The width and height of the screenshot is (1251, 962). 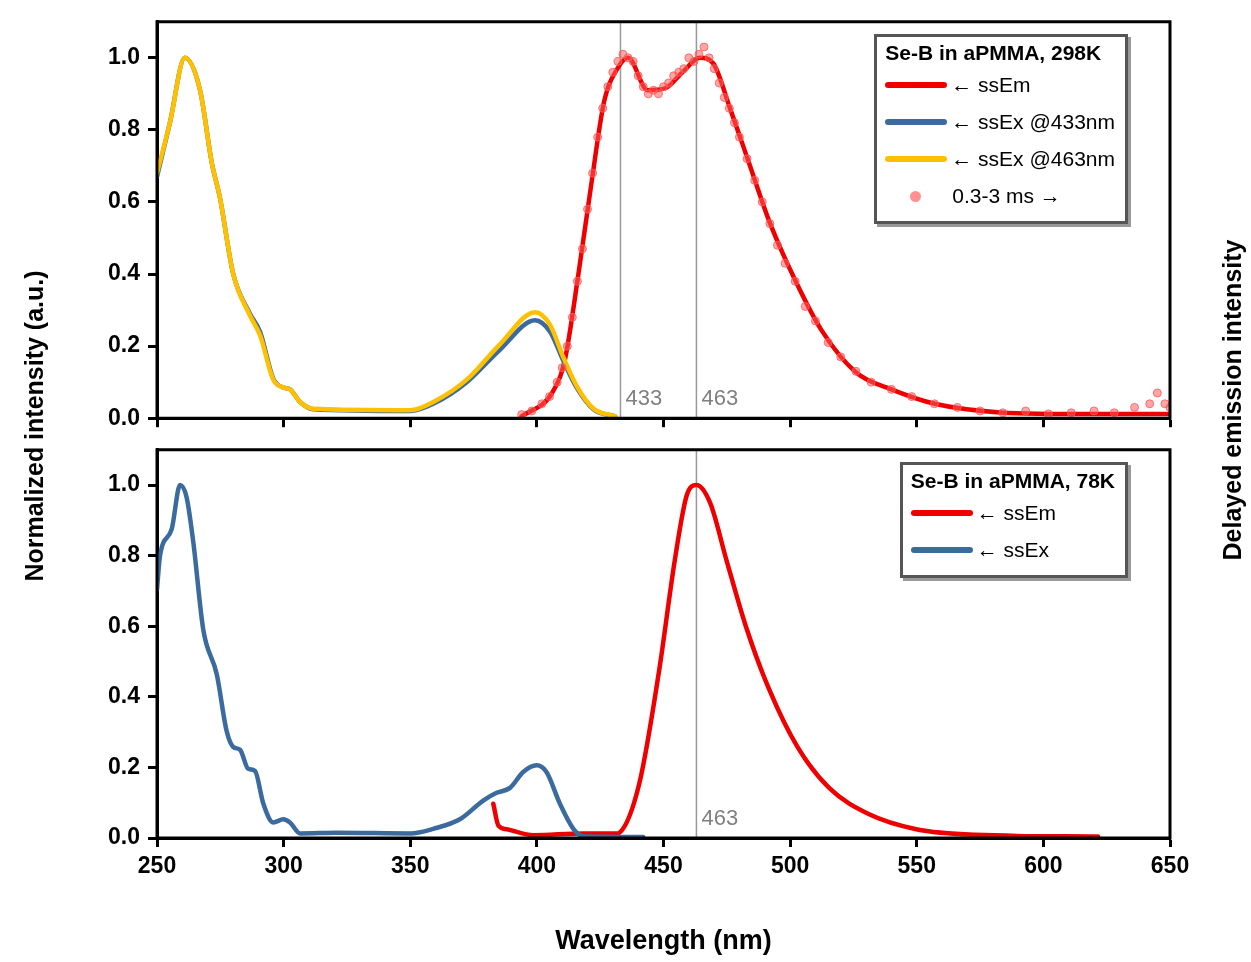 I want to click on x-tick-label: 250, so click(x=157, y=865).